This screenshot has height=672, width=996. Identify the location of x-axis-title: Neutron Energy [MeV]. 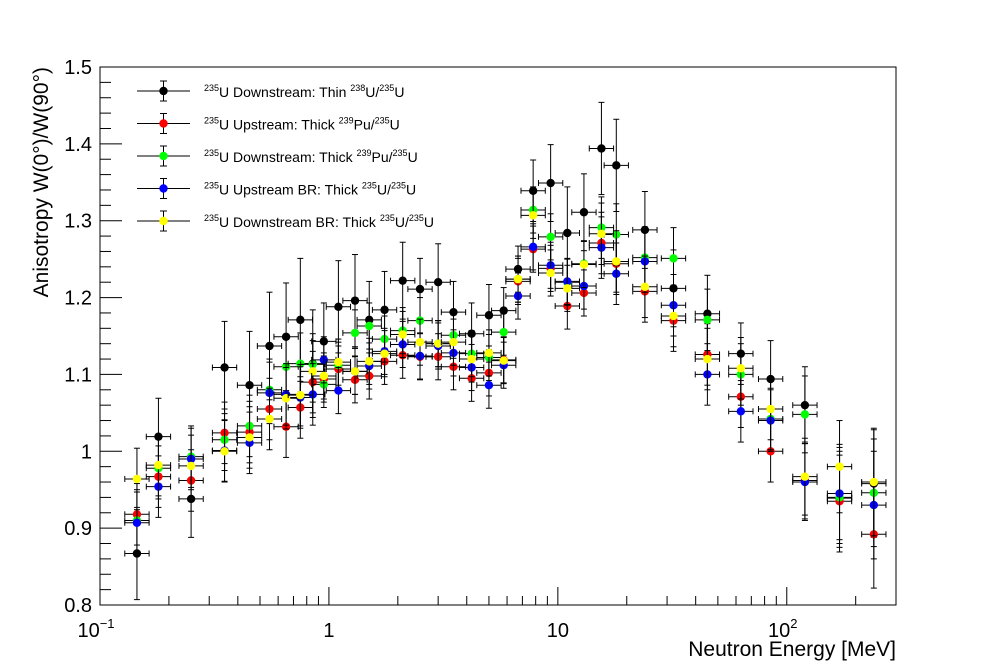
(792, 649).